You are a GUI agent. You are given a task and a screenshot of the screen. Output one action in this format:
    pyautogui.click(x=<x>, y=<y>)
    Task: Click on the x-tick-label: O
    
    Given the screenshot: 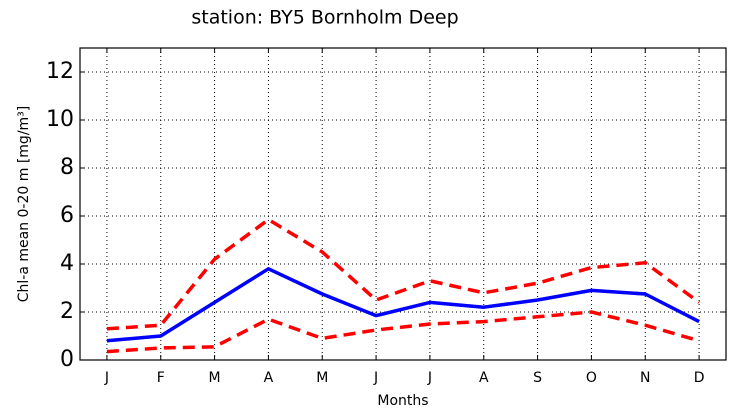 What is the action you would take?
    pyautogui.click(x=591, y=378)
    